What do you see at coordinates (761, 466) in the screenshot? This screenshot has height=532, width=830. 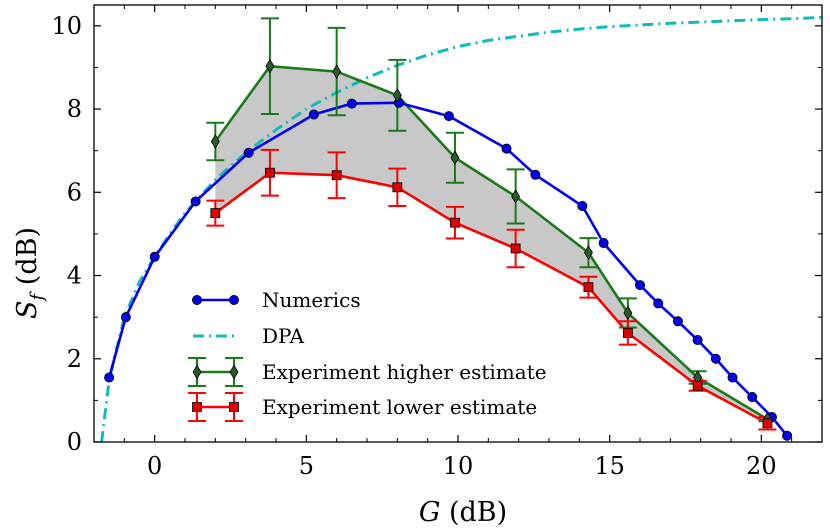 I see `x-tick-label: 20` at bounding box center [761, 466].